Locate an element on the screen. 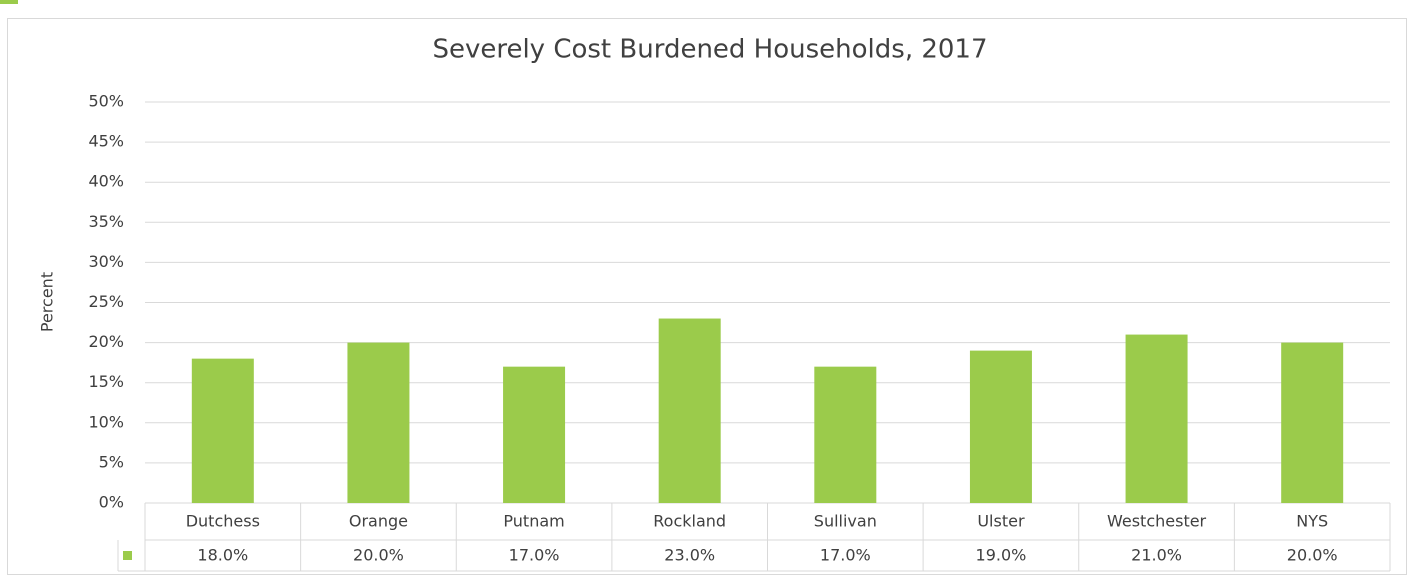  y-tick-label: 40% is located at coordinates (106, 181).